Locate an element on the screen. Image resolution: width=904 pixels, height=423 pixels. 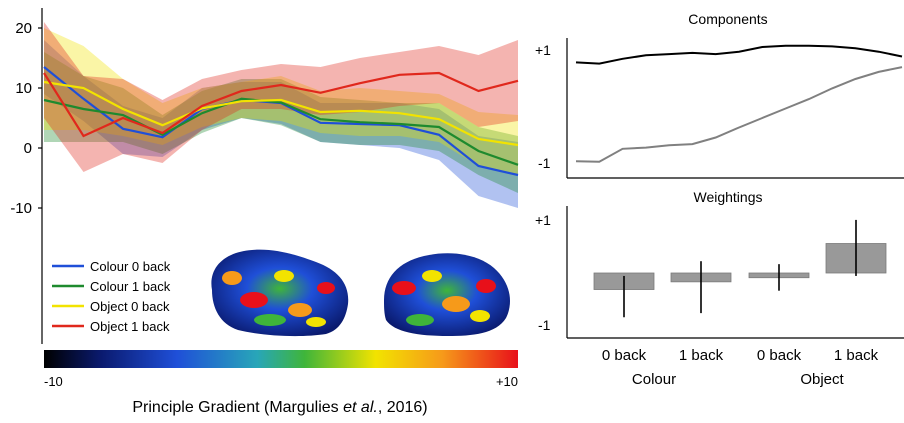
weighting-category-label-3: 0 back is located at coordinates (779, 355).